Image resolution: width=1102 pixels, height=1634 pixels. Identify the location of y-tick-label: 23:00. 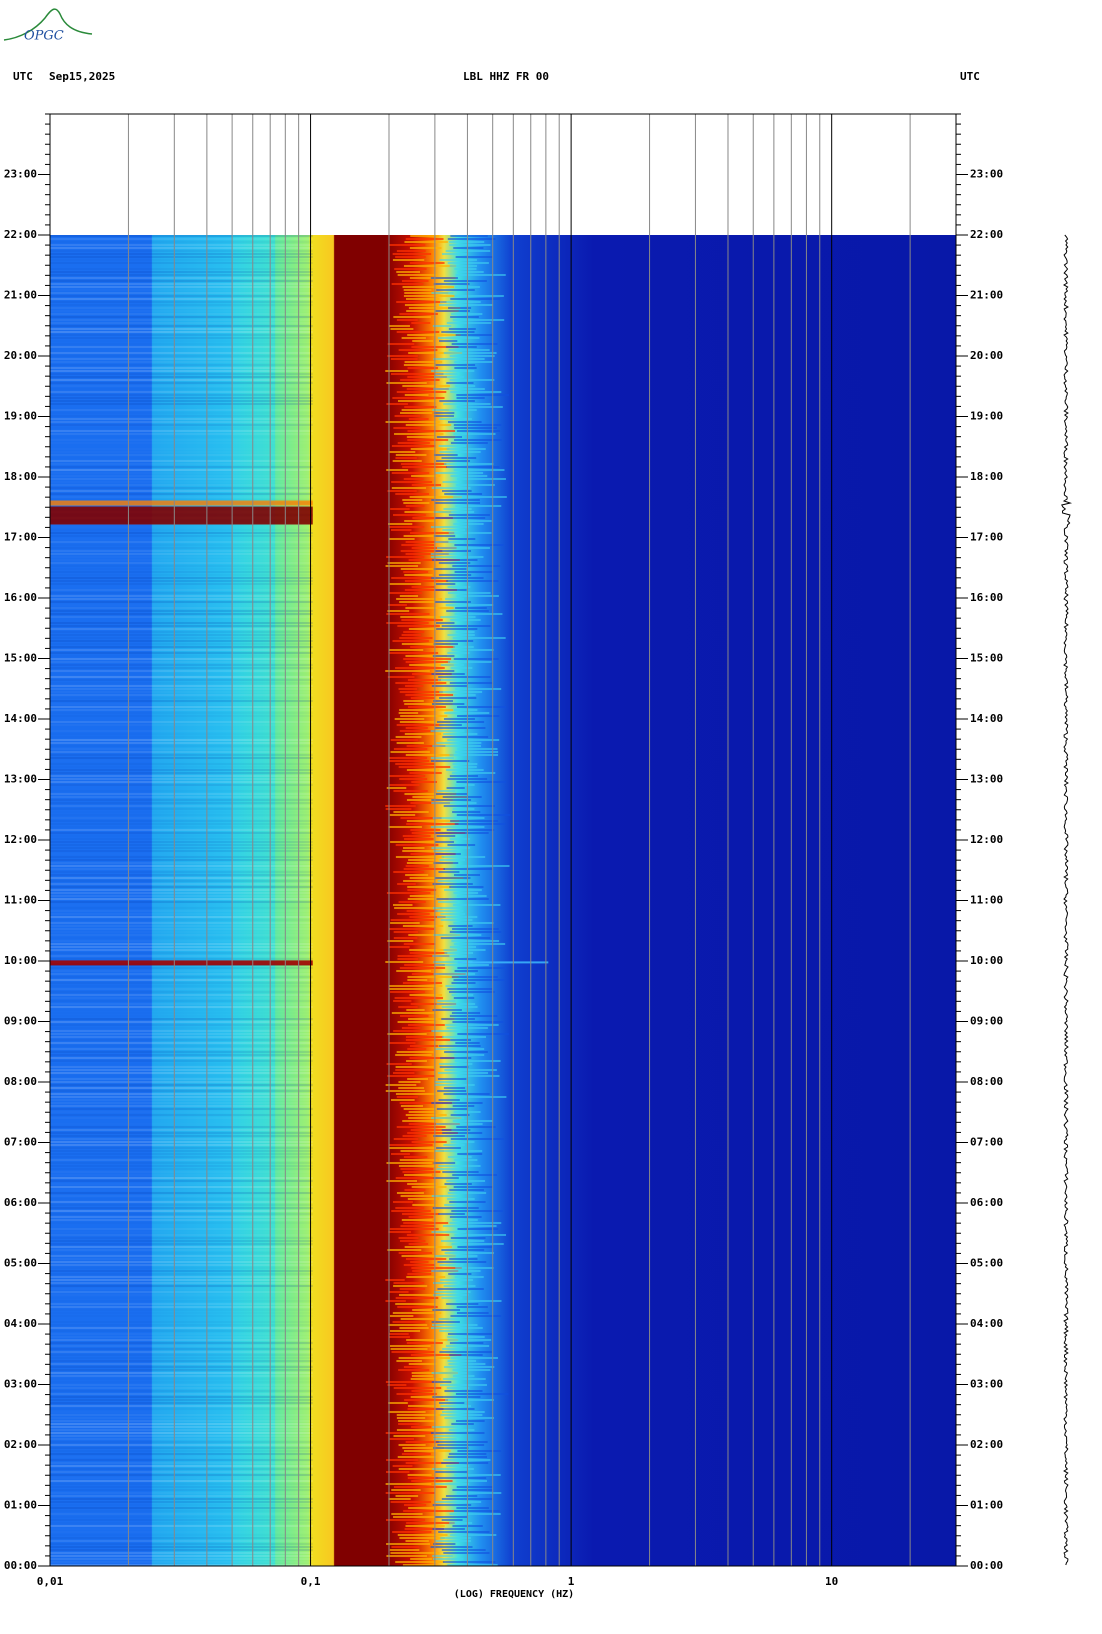
(986, 174).